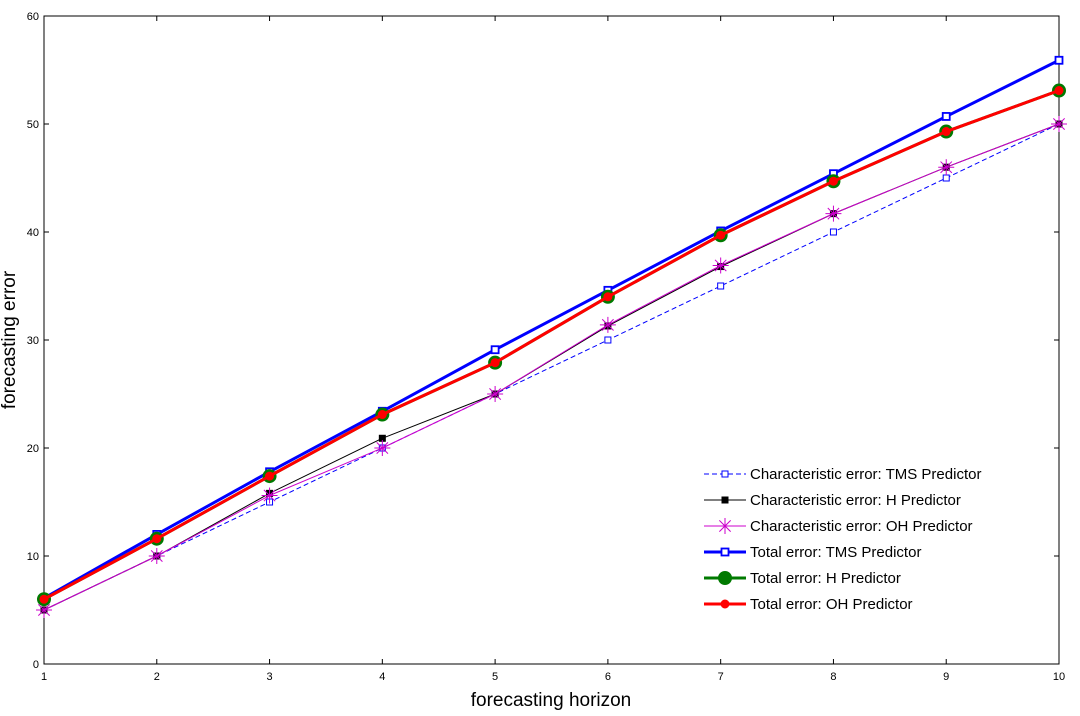  Describe the element at coordinates (833, 677) in the screenshot. I see `x-tick-label: 8` at that location.